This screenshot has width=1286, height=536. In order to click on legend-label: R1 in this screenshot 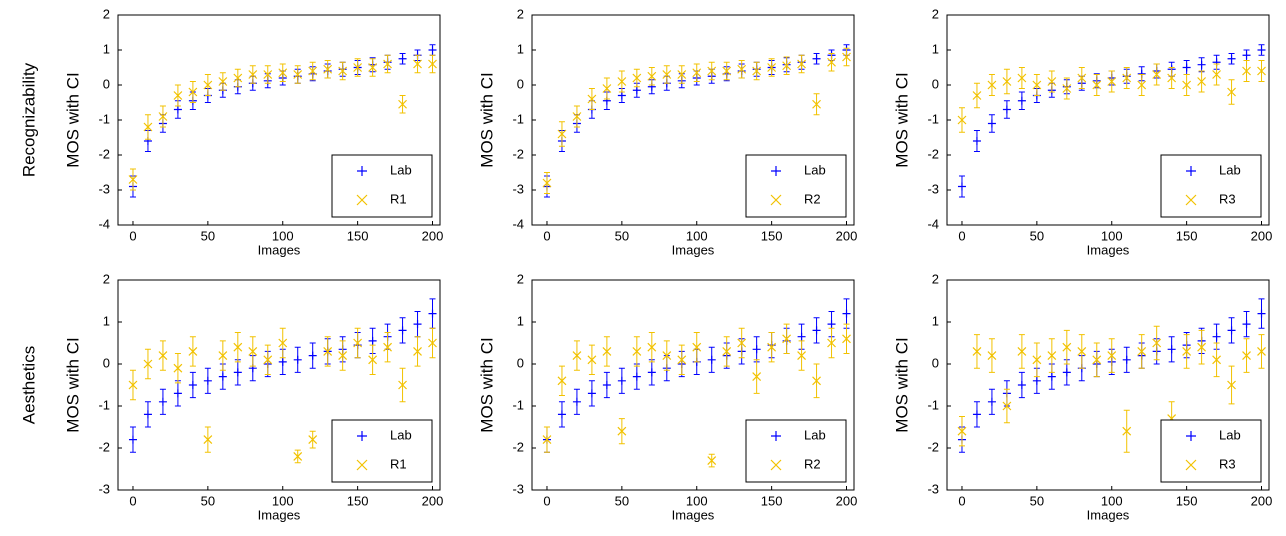, I will do `click(398, 463)`.